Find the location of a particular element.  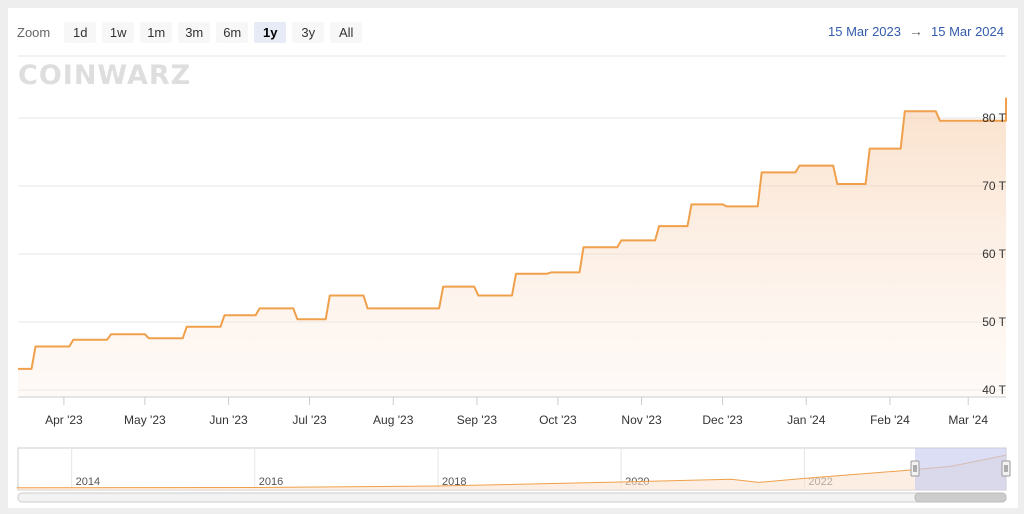

x-axis-tick-label: Mar '24 is located at coordinates (968, 420).